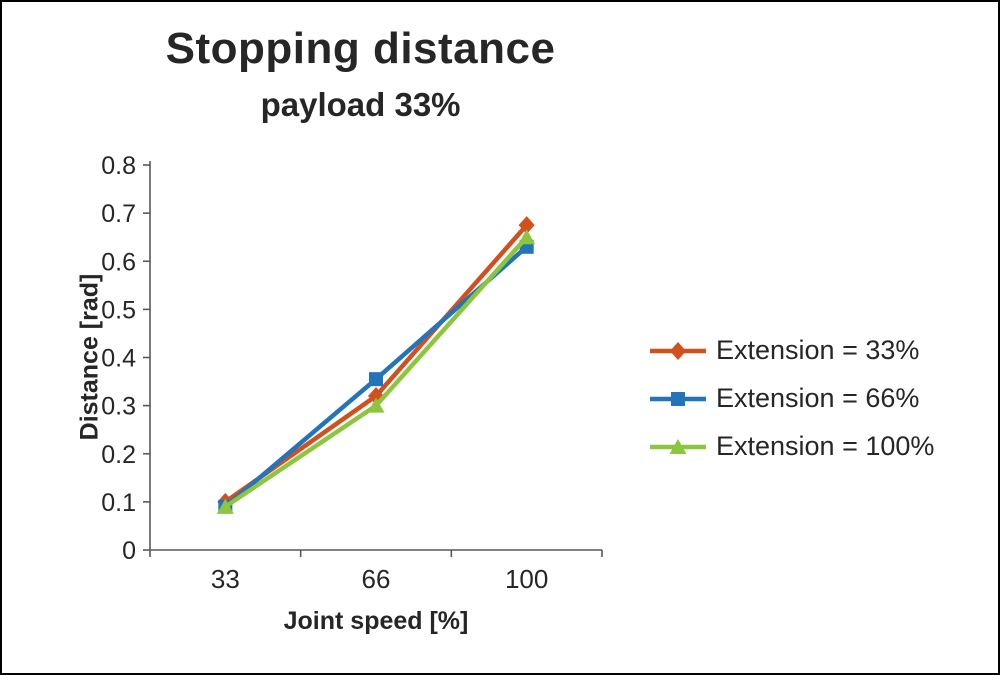  What do you see at coordinates (118, 407) in the screenshot?
I see `y-tick-label: 0.3` at bounding box center [118, 407].